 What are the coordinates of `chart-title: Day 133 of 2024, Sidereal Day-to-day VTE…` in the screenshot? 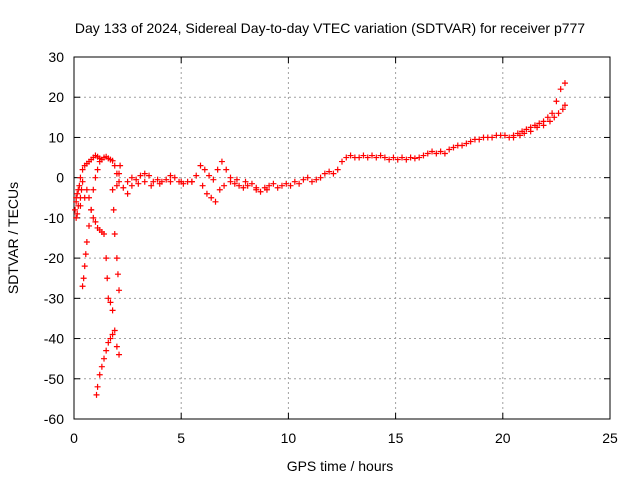 It's located at (330, 28).